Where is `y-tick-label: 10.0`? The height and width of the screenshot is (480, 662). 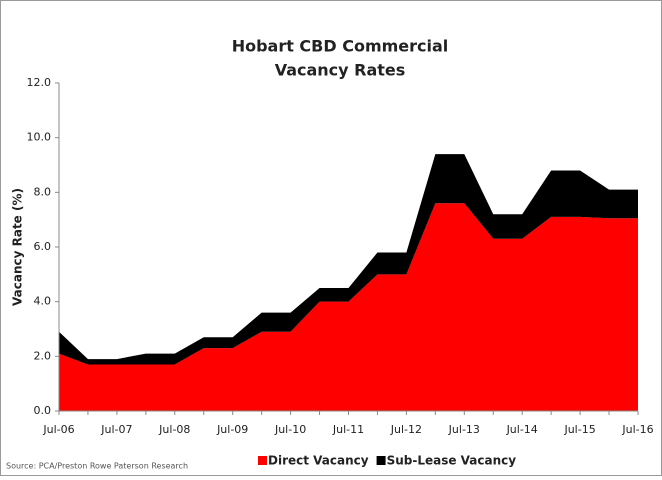 y-tick-label: 10.0 is located at coordinates (39, 137).